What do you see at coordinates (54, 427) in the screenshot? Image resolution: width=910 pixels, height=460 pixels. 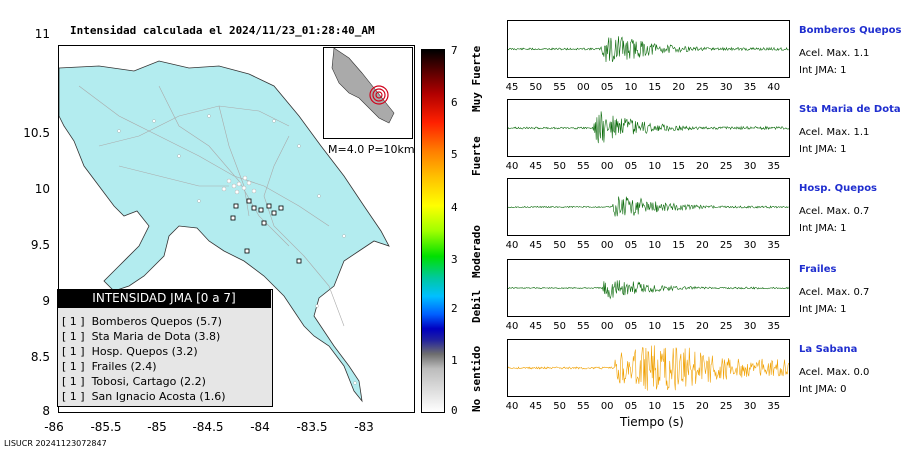 I see `x-tick-label: -86` at bounding box center [54, 427].